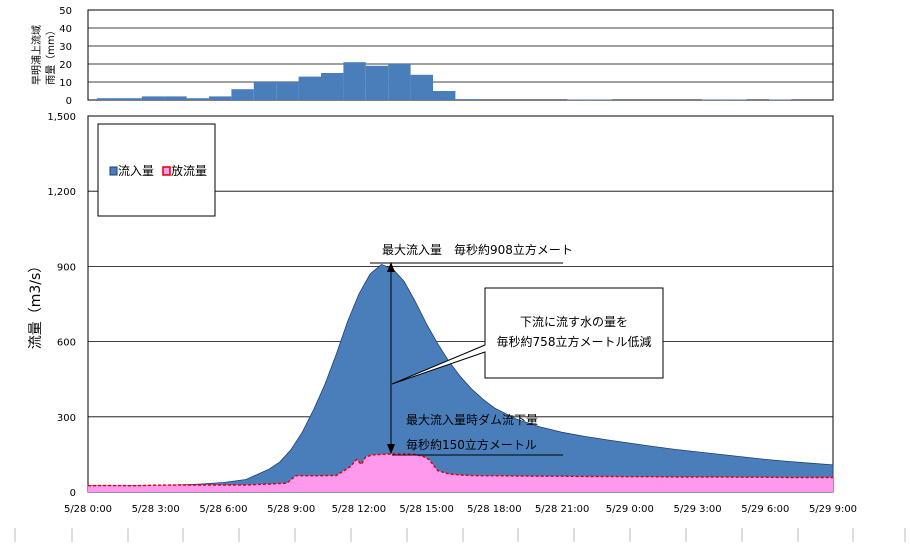 This screenshot has width=910, height=546. What do you see at coordinates (51, 54) in the screenshot?
I see `rainfall-ylabel-line2: 雨量（mm）` at bounding box center [51, 54].